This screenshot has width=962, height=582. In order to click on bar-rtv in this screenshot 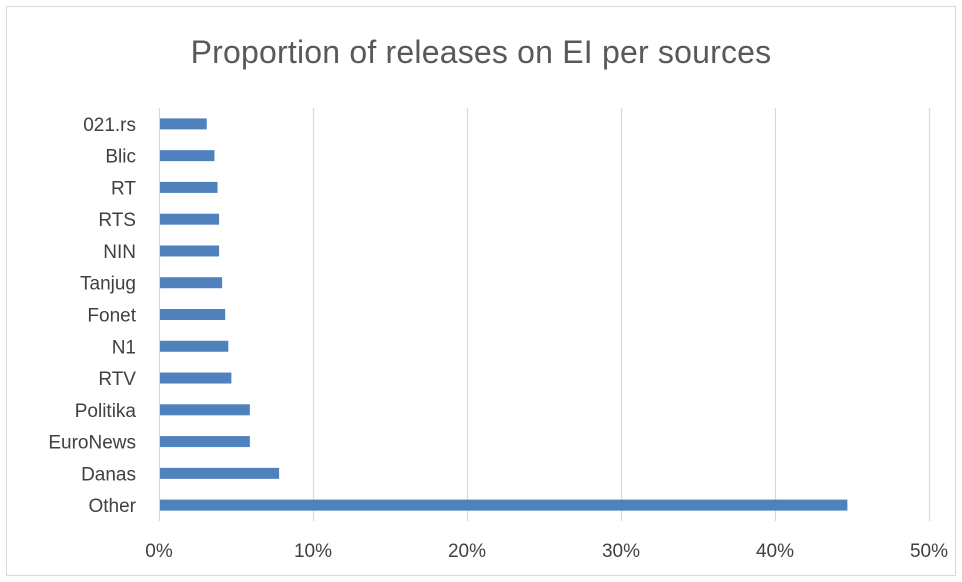, I will do `click(196, 378)`.